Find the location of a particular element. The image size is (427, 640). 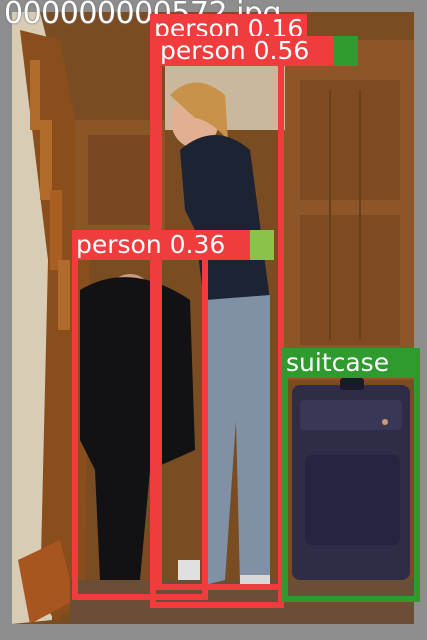

detection-box-suitcase is located at coordinates (351, 477).